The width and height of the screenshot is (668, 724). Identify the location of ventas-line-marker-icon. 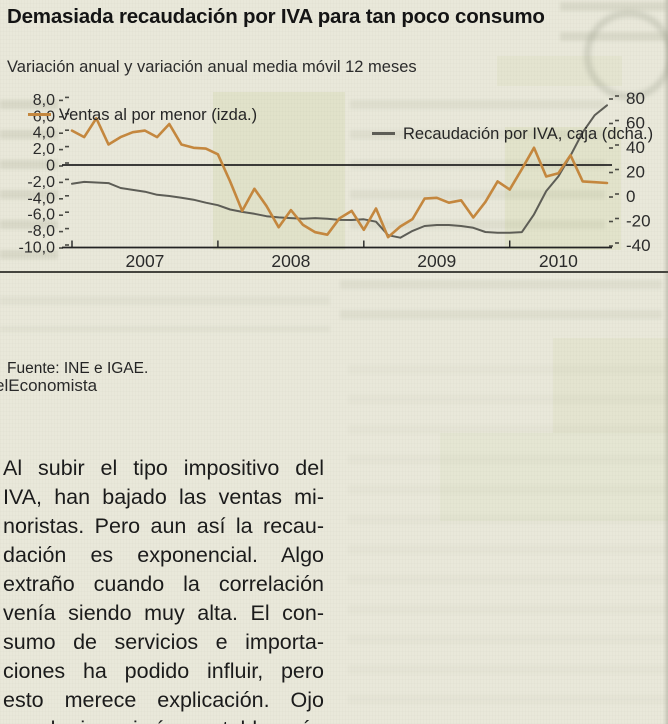
(39, 115).